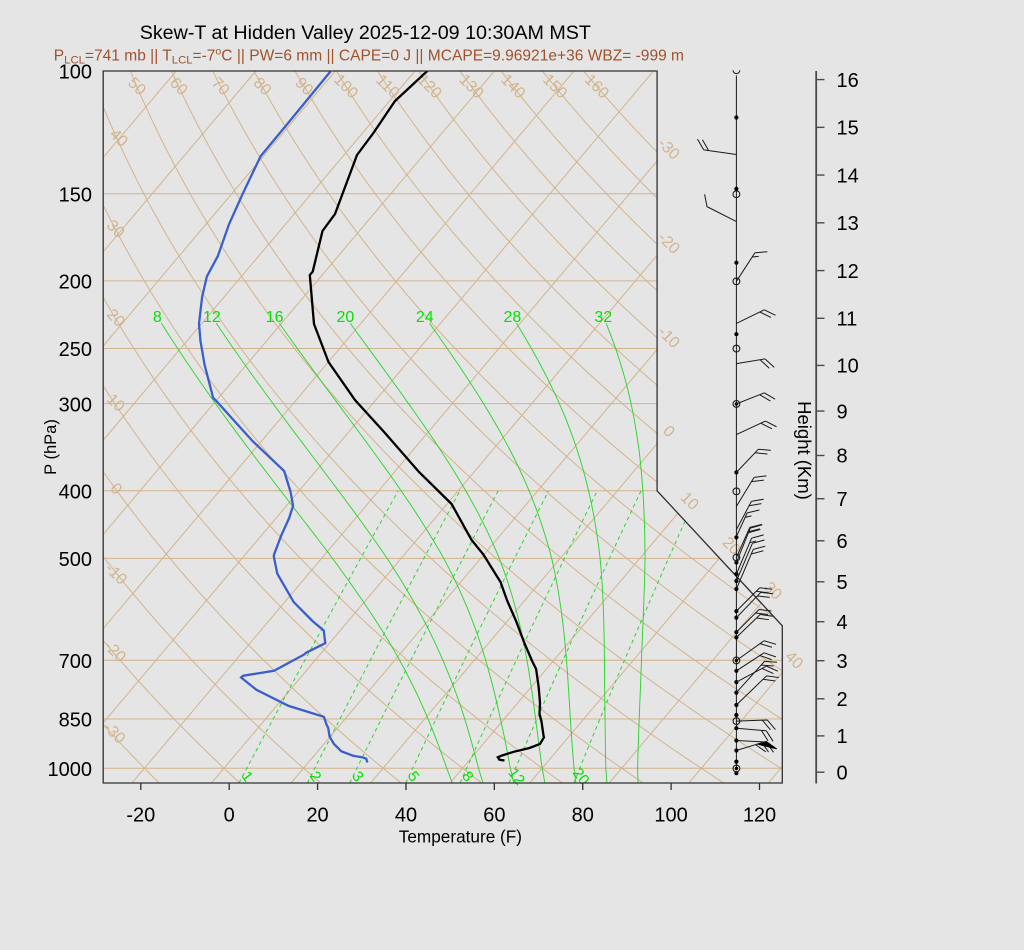 The height and width of the screenshot is (950, 1024). Describe the element at coordinates (583, 816) in the screenshot. I see `svg-text: 80` at that location.